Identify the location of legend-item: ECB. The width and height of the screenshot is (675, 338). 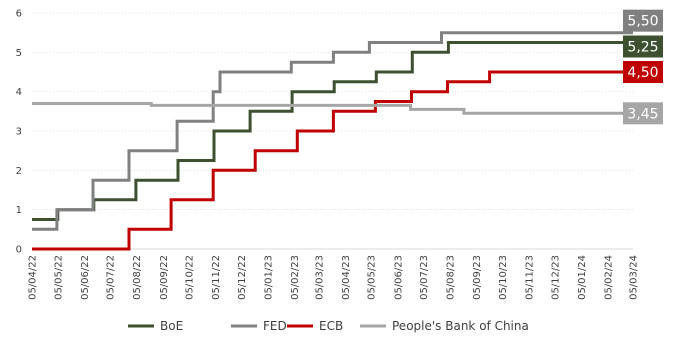
(315, 326).